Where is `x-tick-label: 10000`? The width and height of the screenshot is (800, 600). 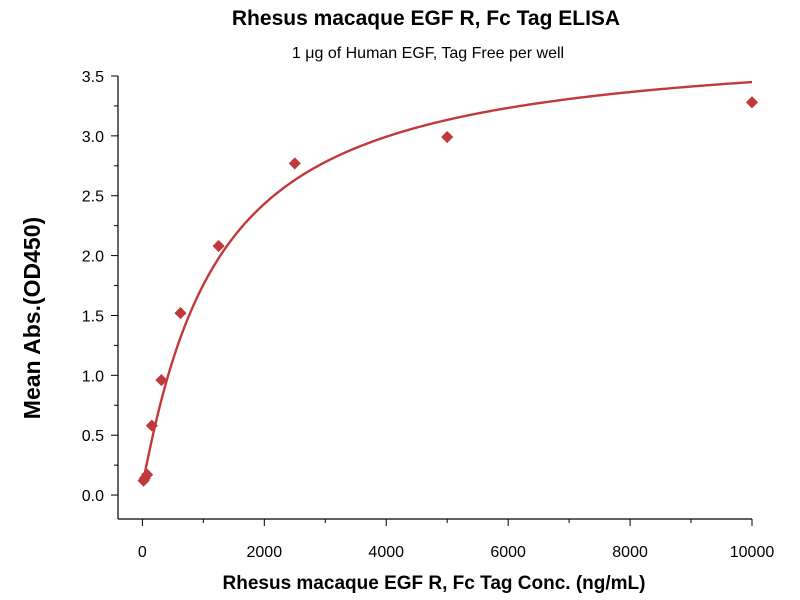 x-tick-label: 10000 is located at coordinates (752, 552).